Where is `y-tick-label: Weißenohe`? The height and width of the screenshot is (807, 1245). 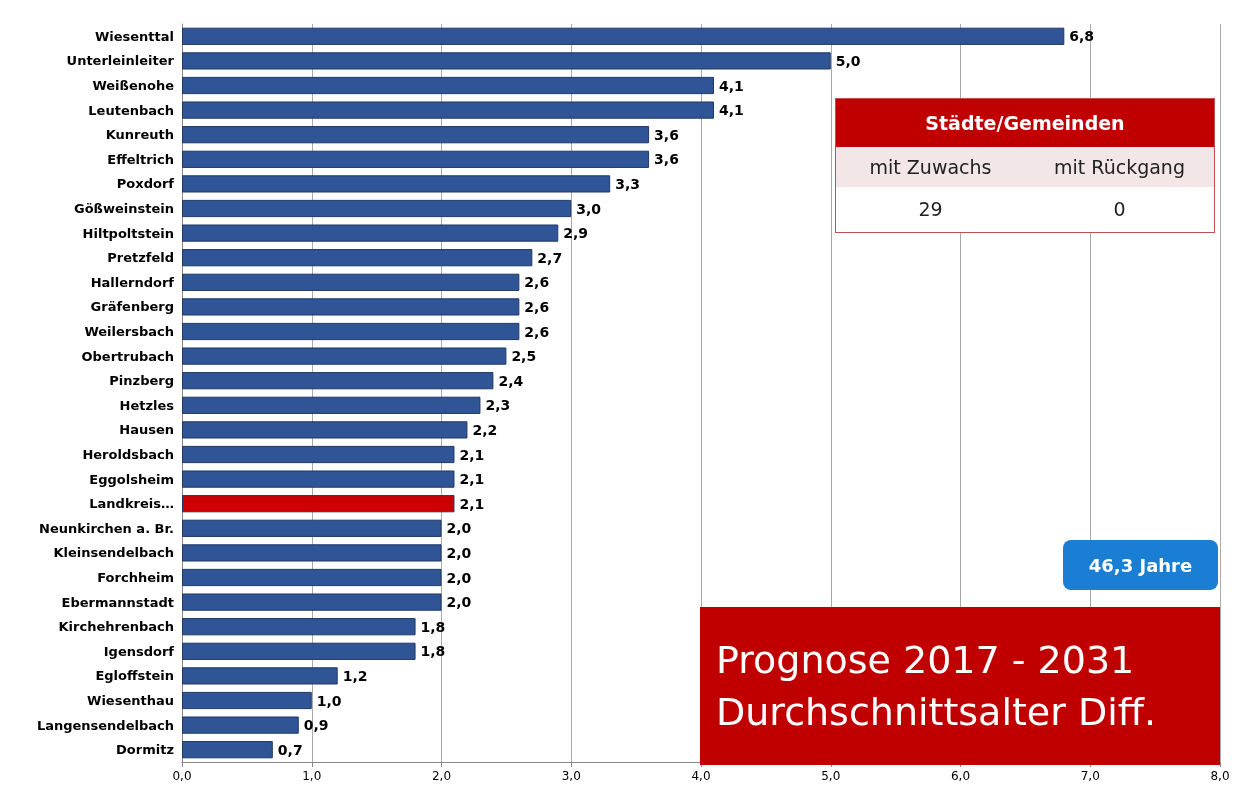
y-tick-label: Weißenohe is located at coordinates (133, 85).